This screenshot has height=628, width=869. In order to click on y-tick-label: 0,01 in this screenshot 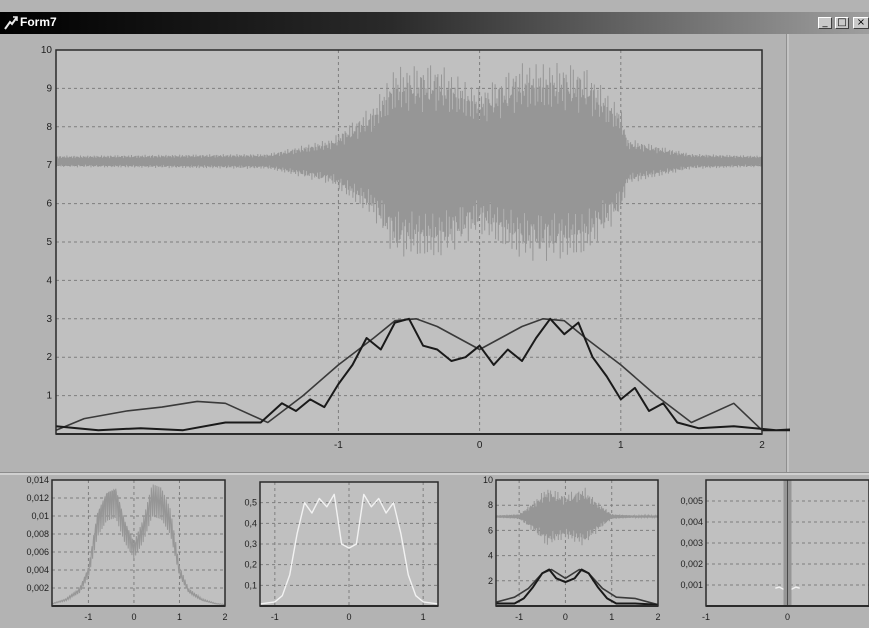, I will do `click(40, 516)`.